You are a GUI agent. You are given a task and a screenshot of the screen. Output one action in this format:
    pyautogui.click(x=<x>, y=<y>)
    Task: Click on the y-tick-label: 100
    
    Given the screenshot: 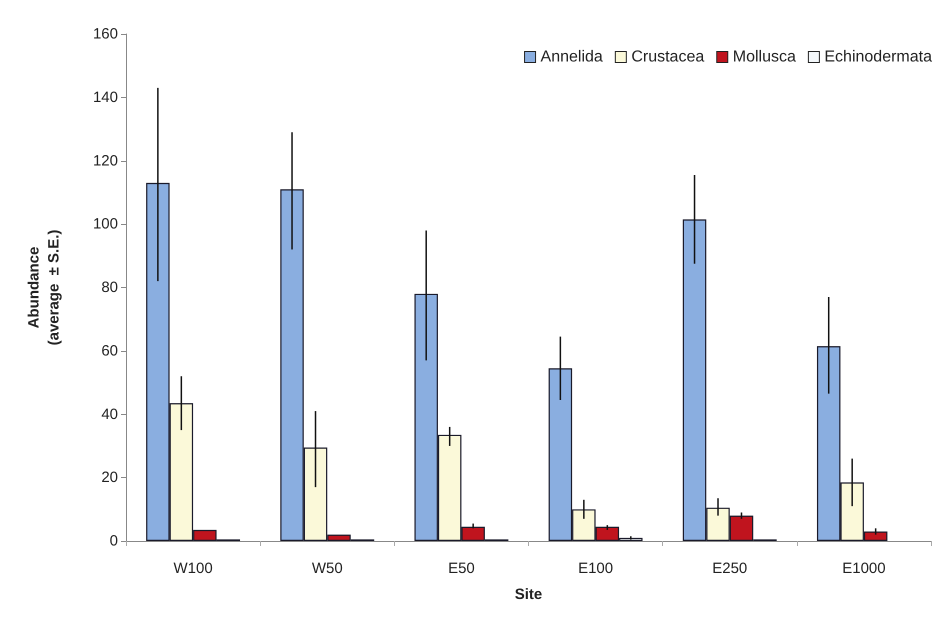 What is the action you would take?
    pyautogui.click(x=105, y=224)
    